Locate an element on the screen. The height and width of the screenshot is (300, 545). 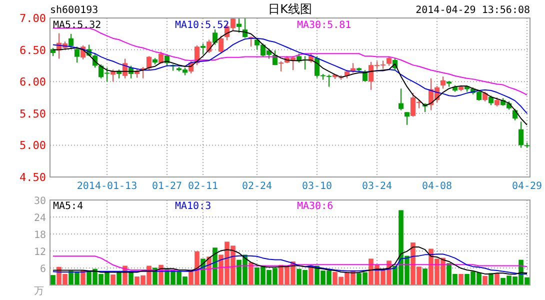
x-tick-label: 04-08 is located at coordinates (437, 186).